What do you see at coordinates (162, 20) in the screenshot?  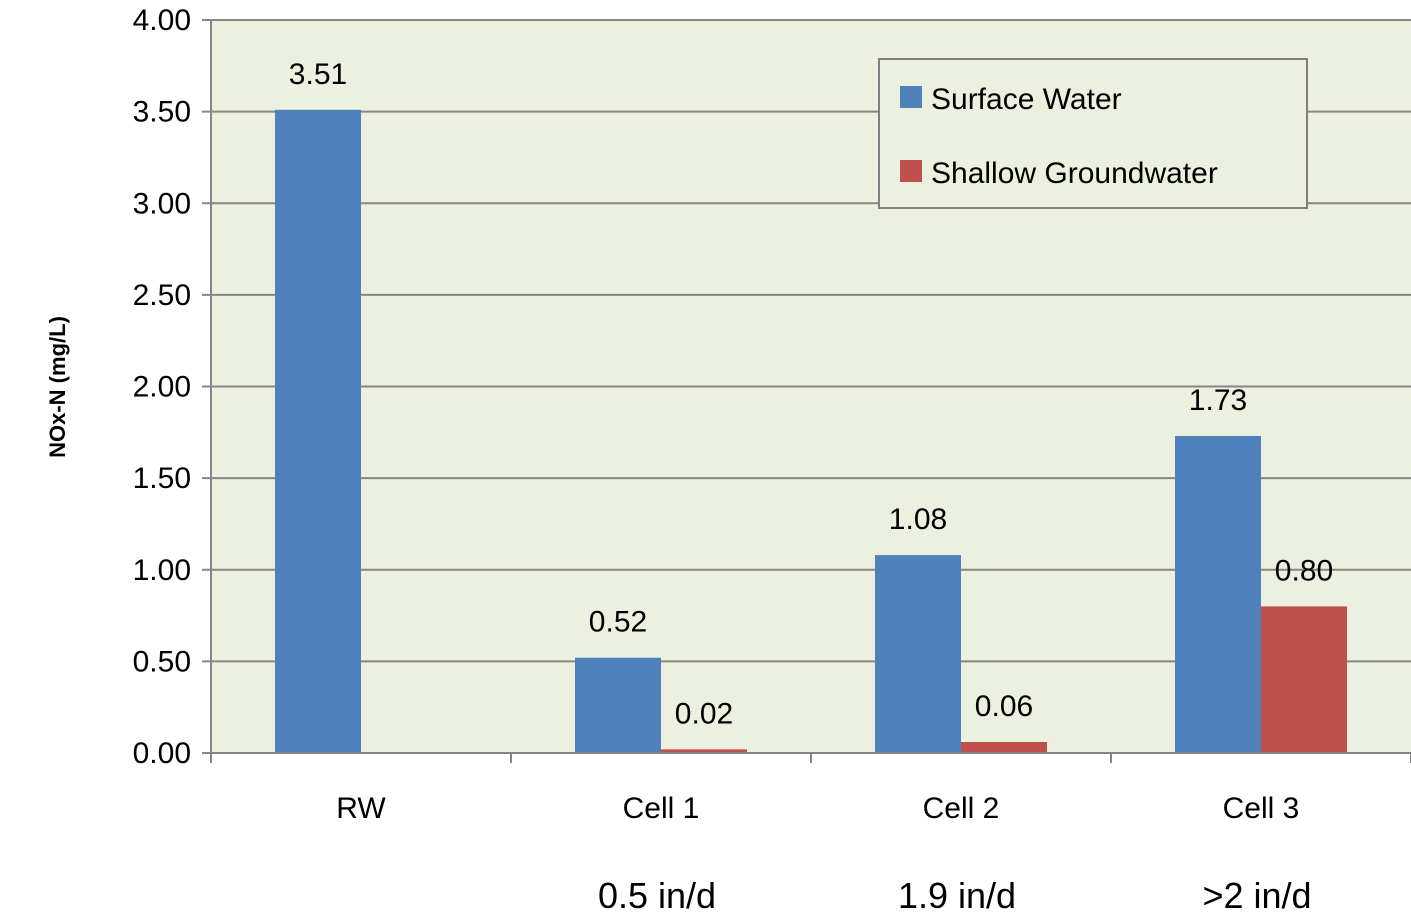 I see `y-tick-label: 4.00` at bounding box center [162, 20].